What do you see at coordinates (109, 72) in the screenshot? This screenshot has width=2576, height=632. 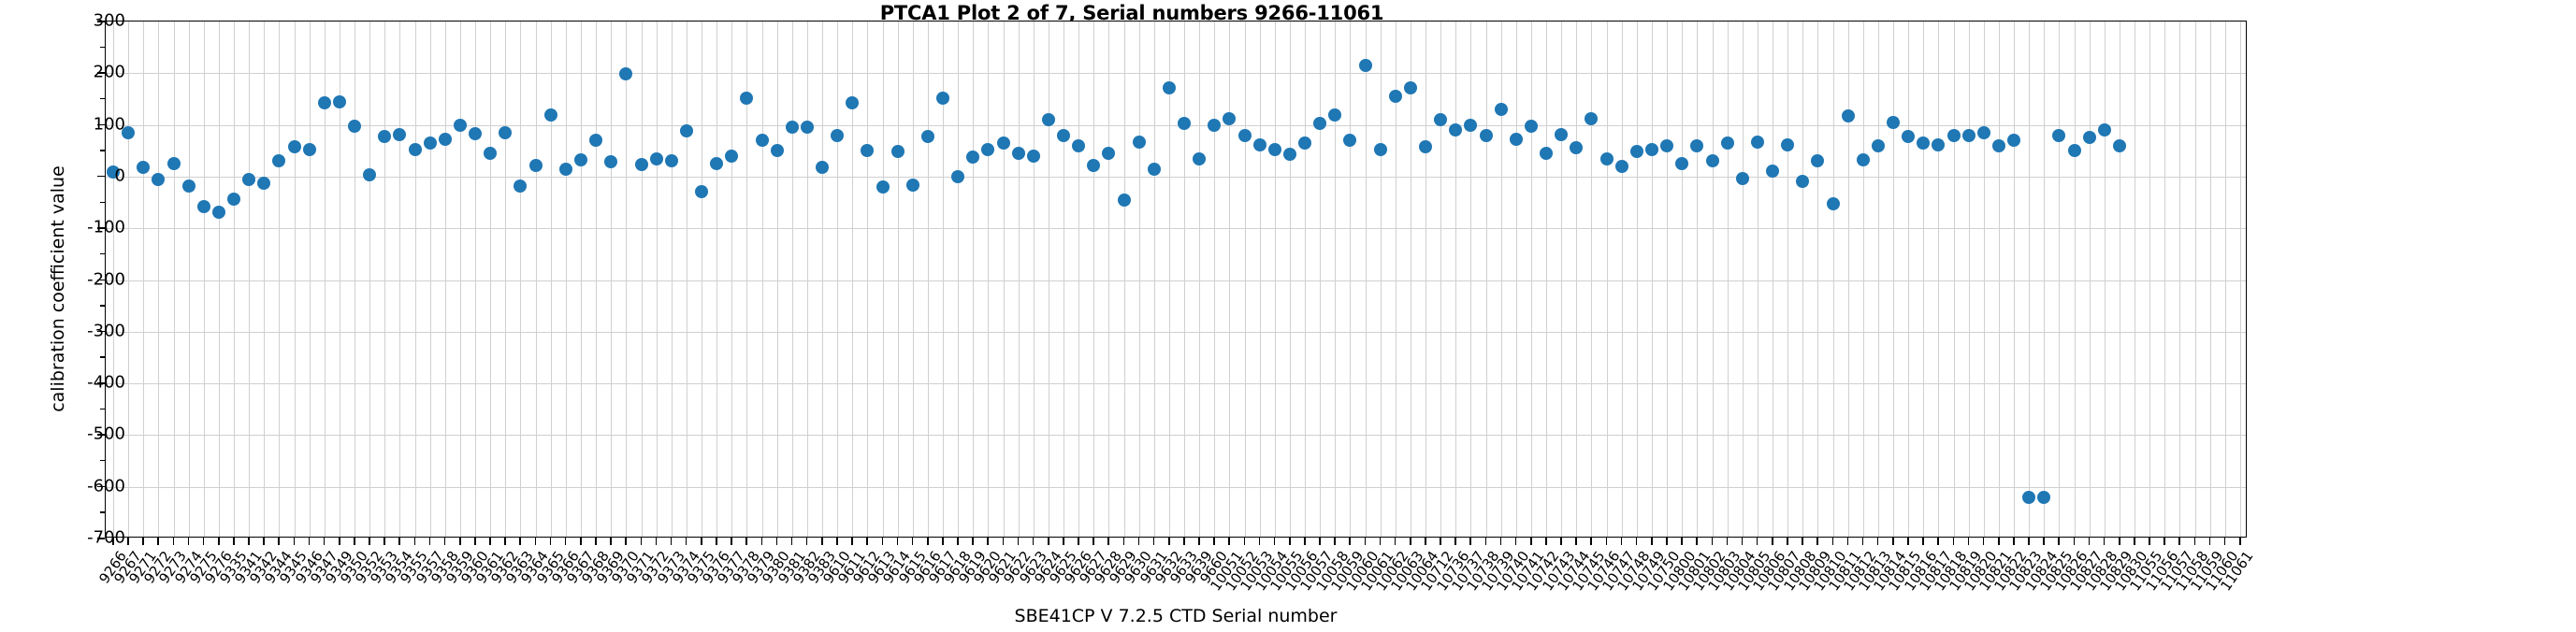 I see `y-axis-tick-label: 200` at bounding box center [109, 72].